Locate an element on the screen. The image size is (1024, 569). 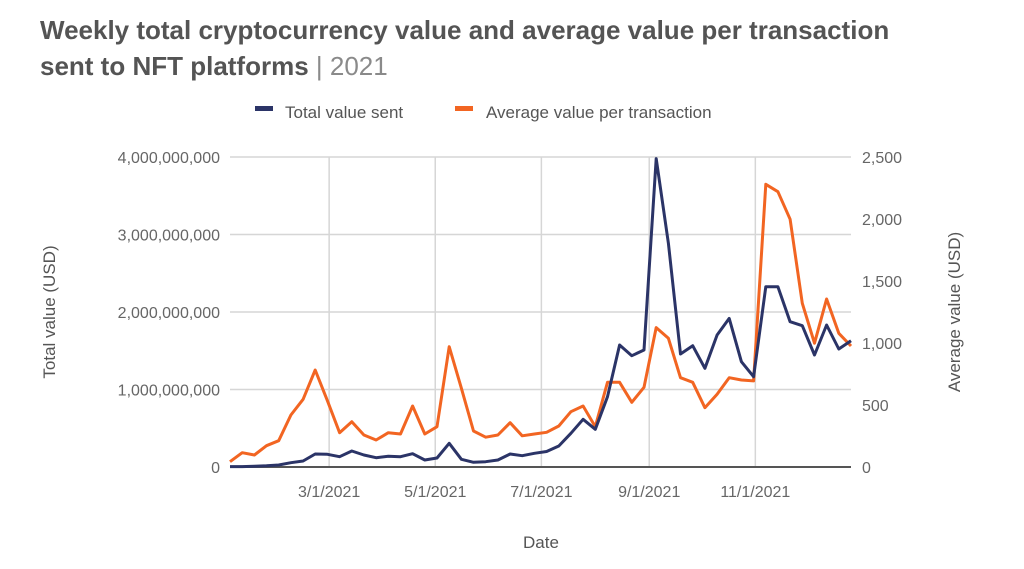
legend-label-average: Average value per transaction is located at coordinates (599, 112).